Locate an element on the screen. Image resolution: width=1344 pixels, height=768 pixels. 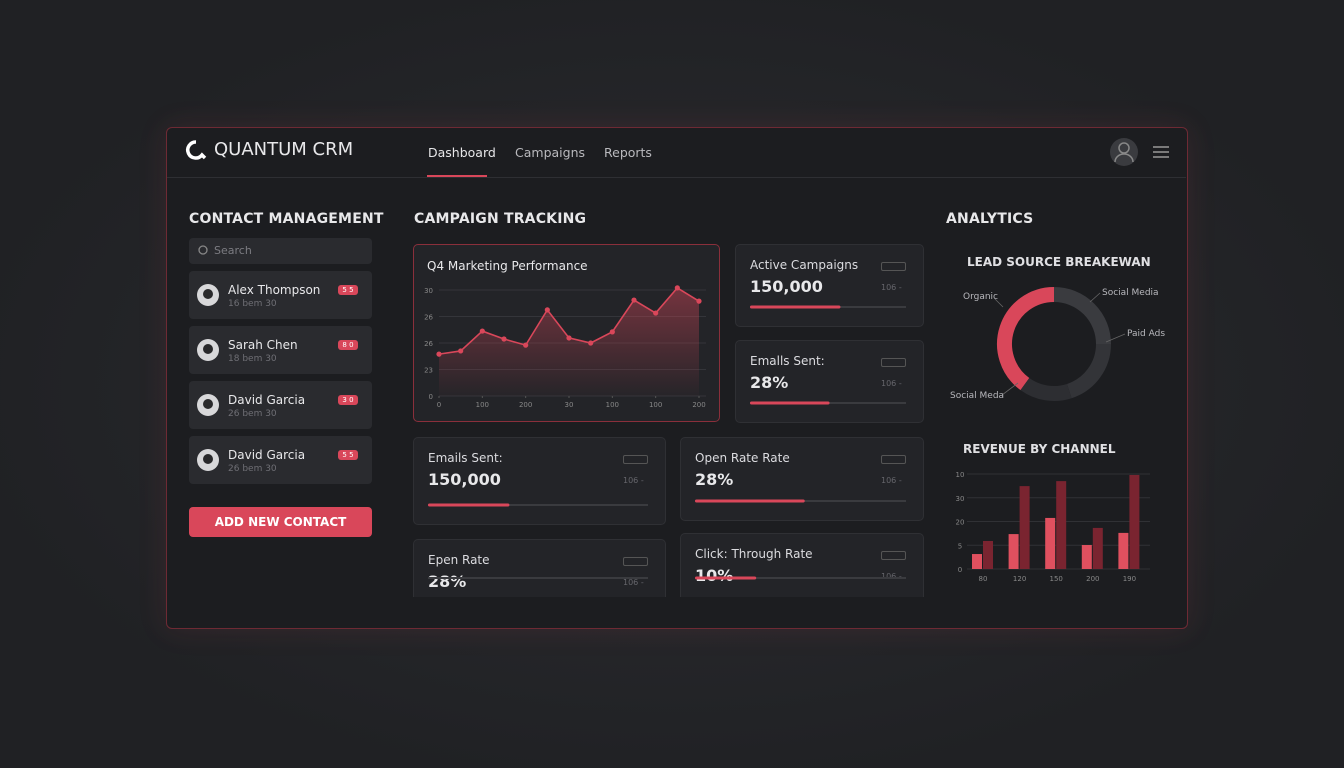
contact-sub: 18 bem 30 is located at coordinates (252, 359).